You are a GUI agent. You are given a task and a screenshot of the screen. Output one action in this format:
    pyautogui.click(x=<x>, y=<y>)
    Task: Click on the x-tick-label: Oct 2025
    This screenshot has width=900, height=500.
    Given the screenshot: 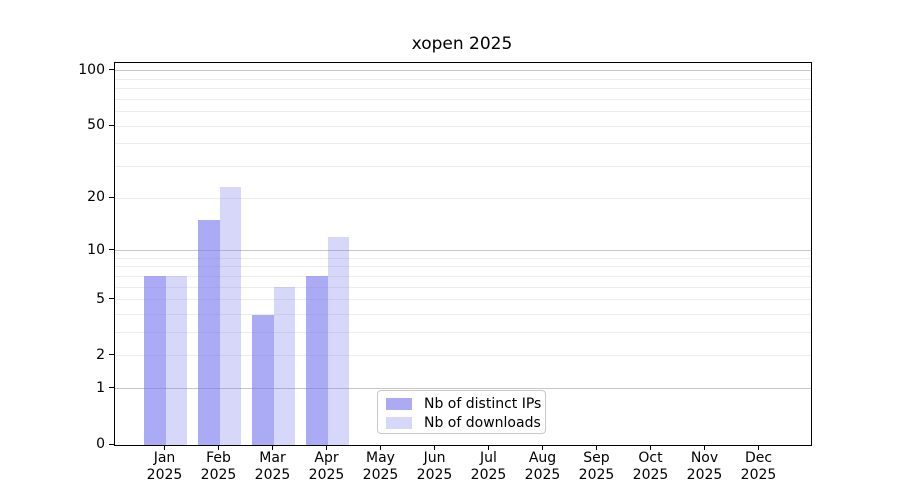 What is the action you would take?
    pyautogui.click(x=650, y=466)
    